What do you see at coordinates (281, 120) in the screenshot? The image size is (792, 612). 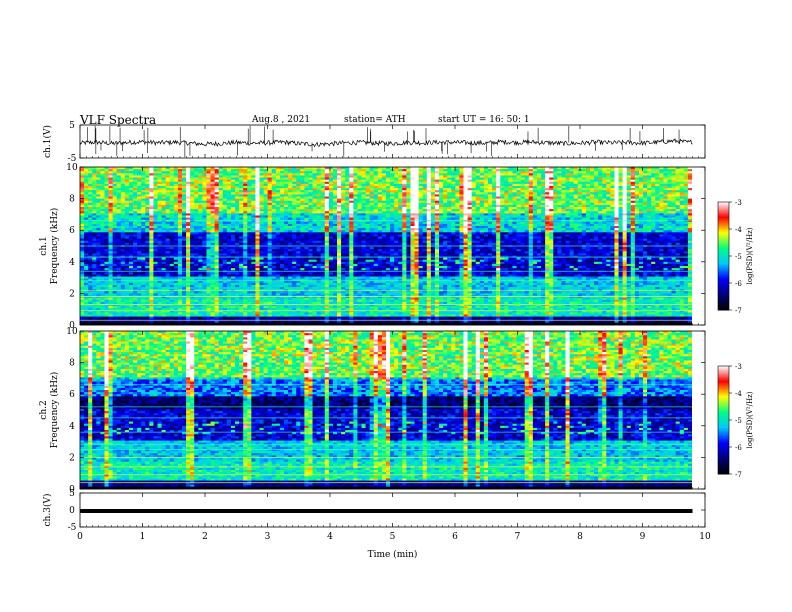 I see `date-label: Aug.8 , 2021` at bounding box center [281, 120].